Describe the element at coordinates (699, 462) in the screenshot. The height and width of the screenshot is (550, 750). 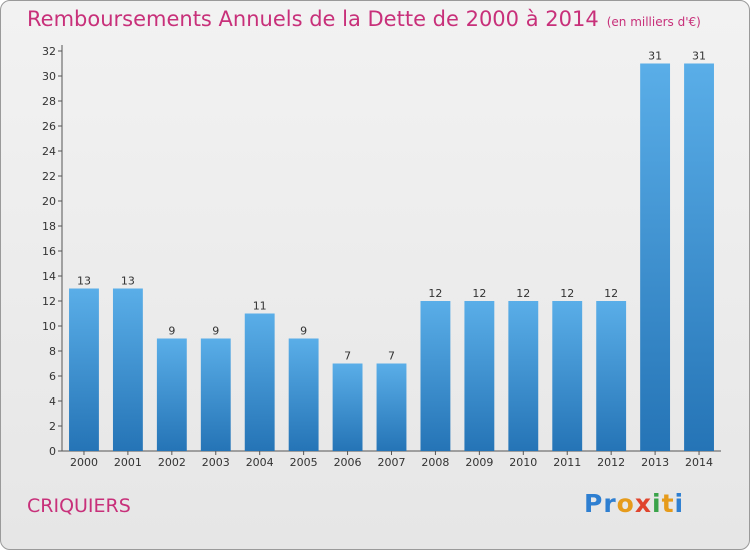
I see `x-tick-label: 2014` at that location.